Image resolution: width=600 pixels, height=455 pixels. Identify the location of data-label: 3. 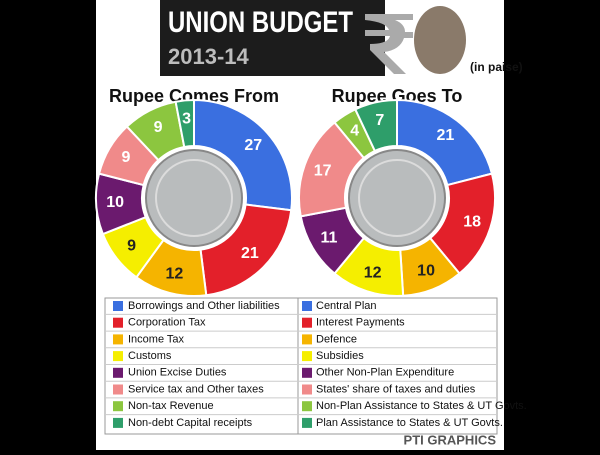
(186, 119).